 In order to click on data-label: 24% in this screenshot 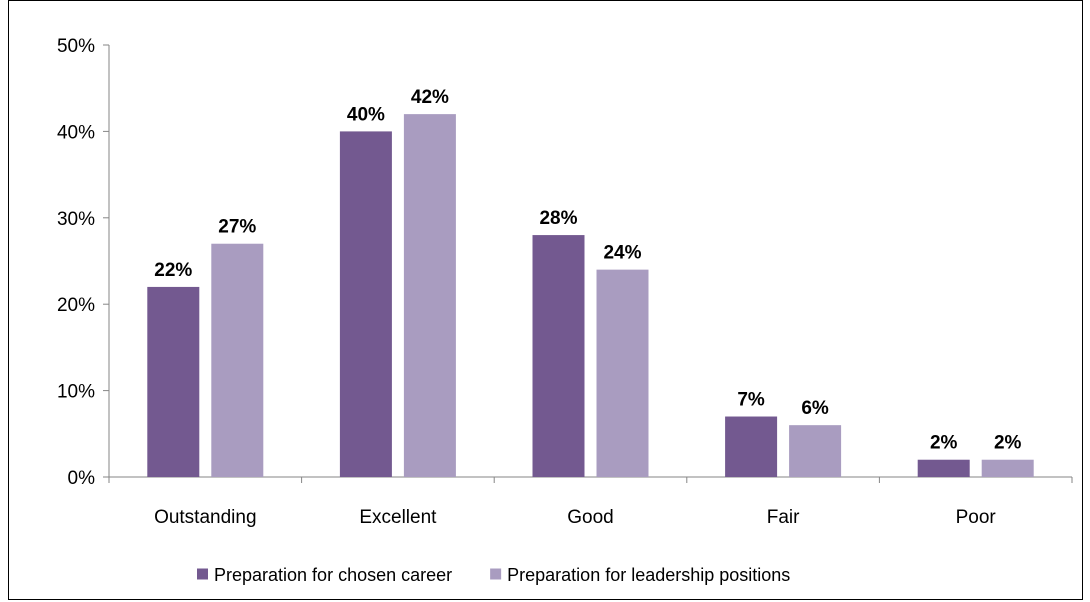, I will do `click(622, 253)`.